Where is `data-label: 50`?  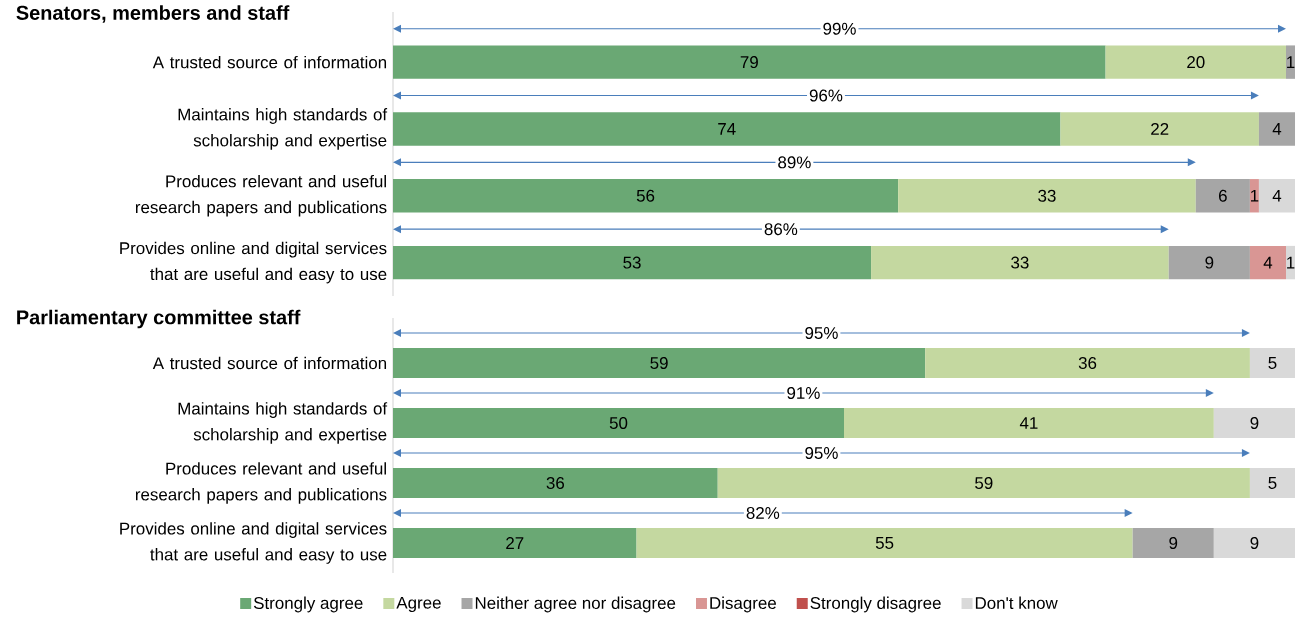
data-label: 50 is located at coordinates (618, 423).